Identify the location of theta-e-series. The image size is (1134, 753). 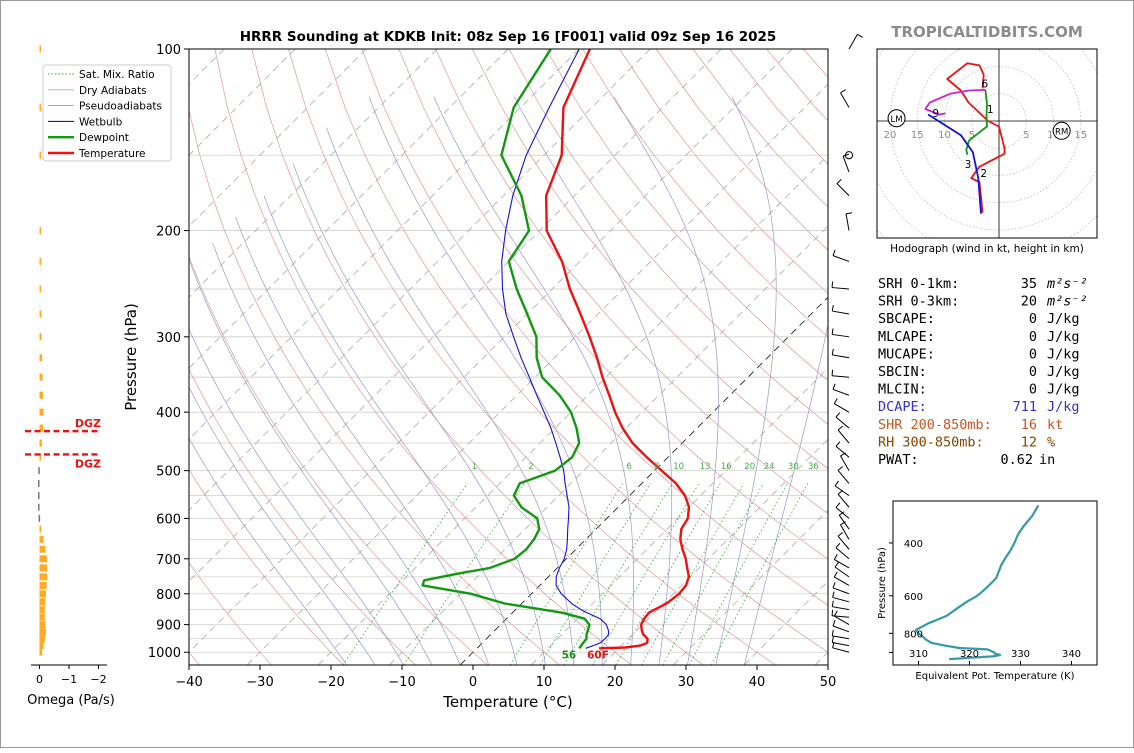
(977, 582).